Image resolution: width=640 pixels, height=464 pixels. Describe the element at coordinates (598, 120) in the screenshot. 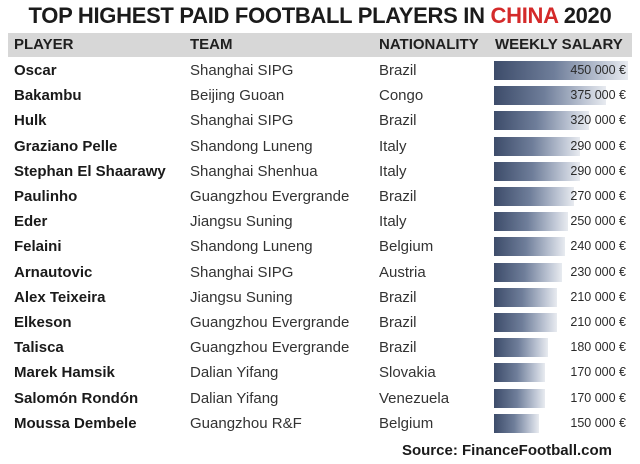

I see `salary-label: 320 000 €` at that location.